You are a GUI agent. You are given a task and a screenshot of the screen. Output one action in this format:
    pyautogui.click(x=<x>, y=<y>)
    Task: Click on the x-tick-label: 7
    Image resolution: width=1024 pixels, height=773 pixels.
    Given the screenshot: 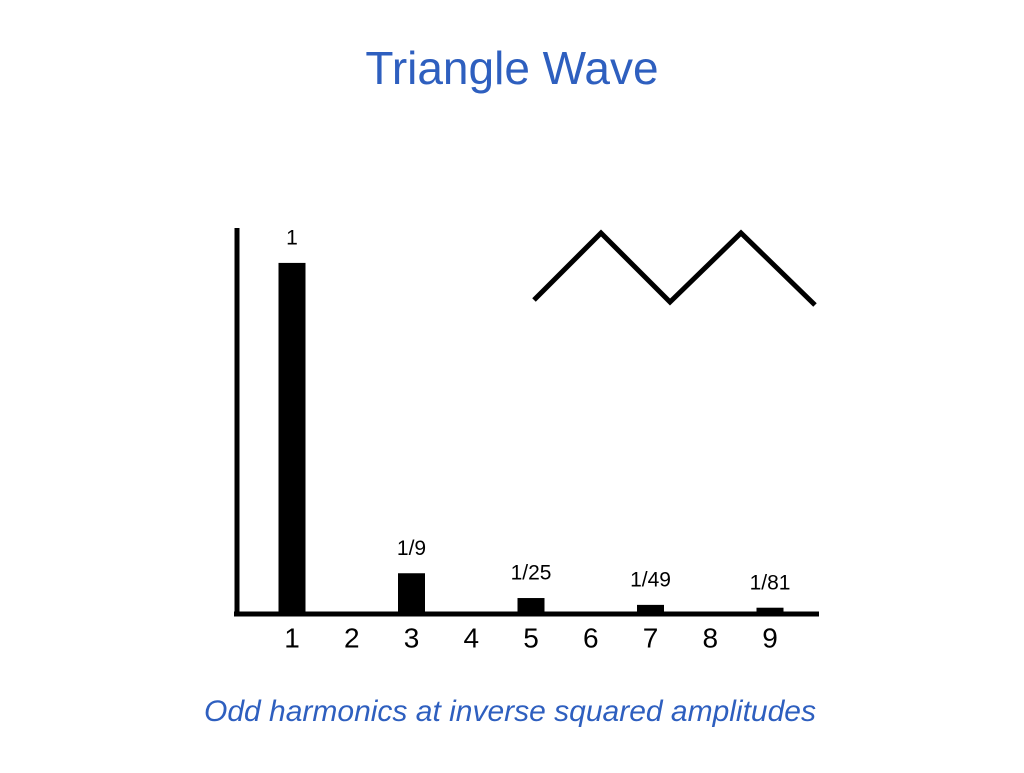 What is the action you would take?
    pyautogui.click(x=651, y=637)
    